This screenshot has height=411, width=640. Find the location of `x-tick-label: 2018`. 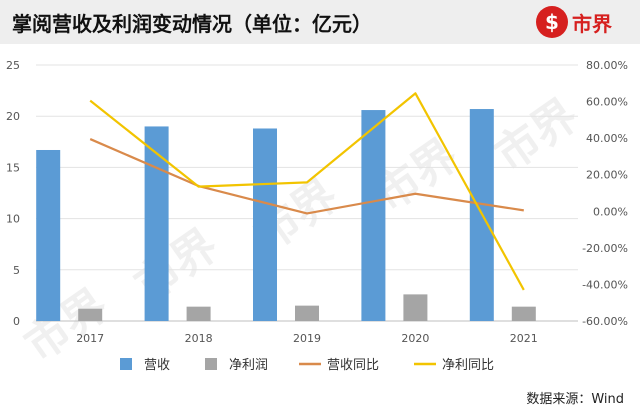

x-tick-label: 2018 is located at coordinates (199, 338).